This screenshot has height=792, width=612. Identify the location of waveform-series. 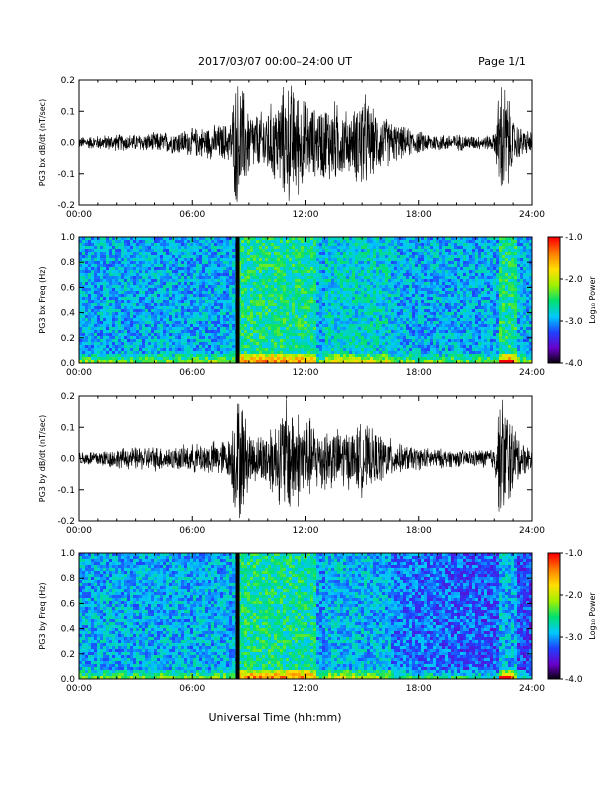
(305, 143).